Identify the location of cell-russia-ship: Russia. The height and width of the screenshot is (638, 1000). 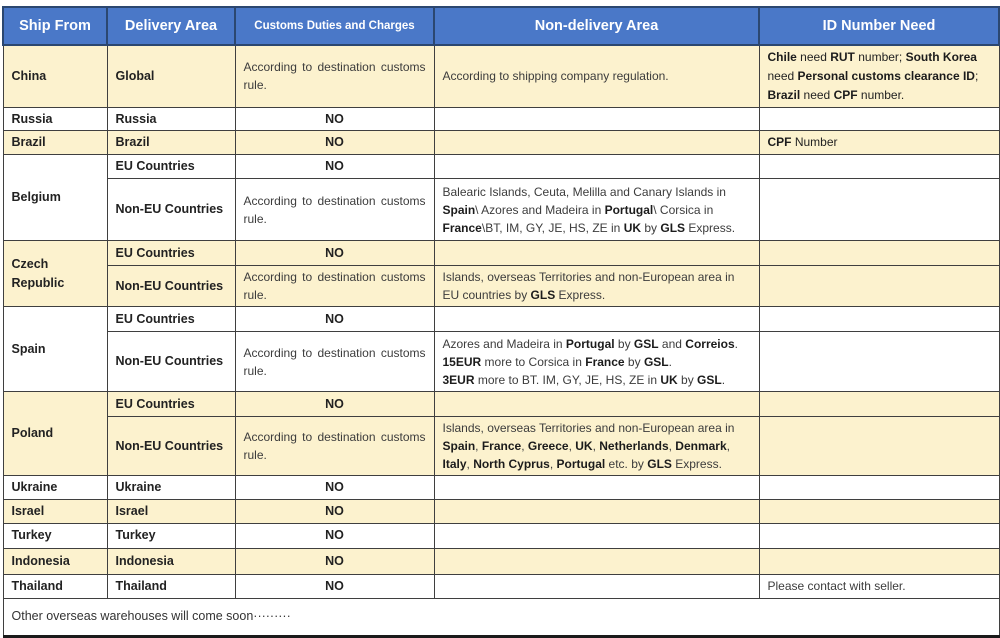
(55, 119).